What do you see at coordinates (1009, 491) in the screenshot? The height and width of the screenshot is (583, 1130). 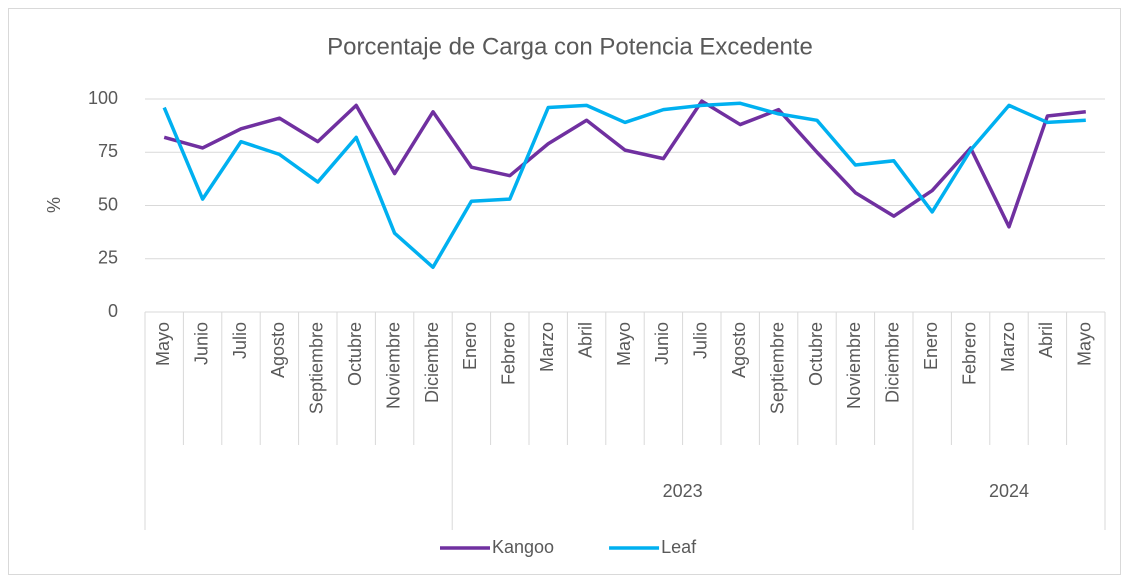 I see `group-label: 2024` at bounding box center [1009, 491].